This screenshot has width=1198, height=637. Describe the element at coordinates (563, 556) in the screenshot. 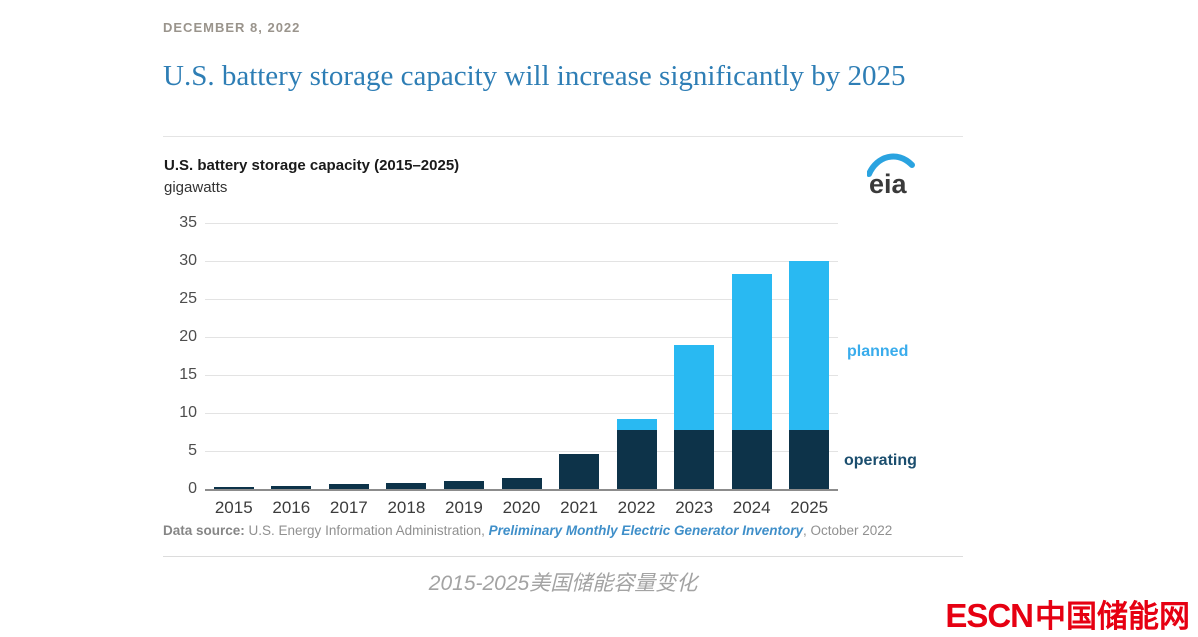

I see `divider-bottom` at that location.